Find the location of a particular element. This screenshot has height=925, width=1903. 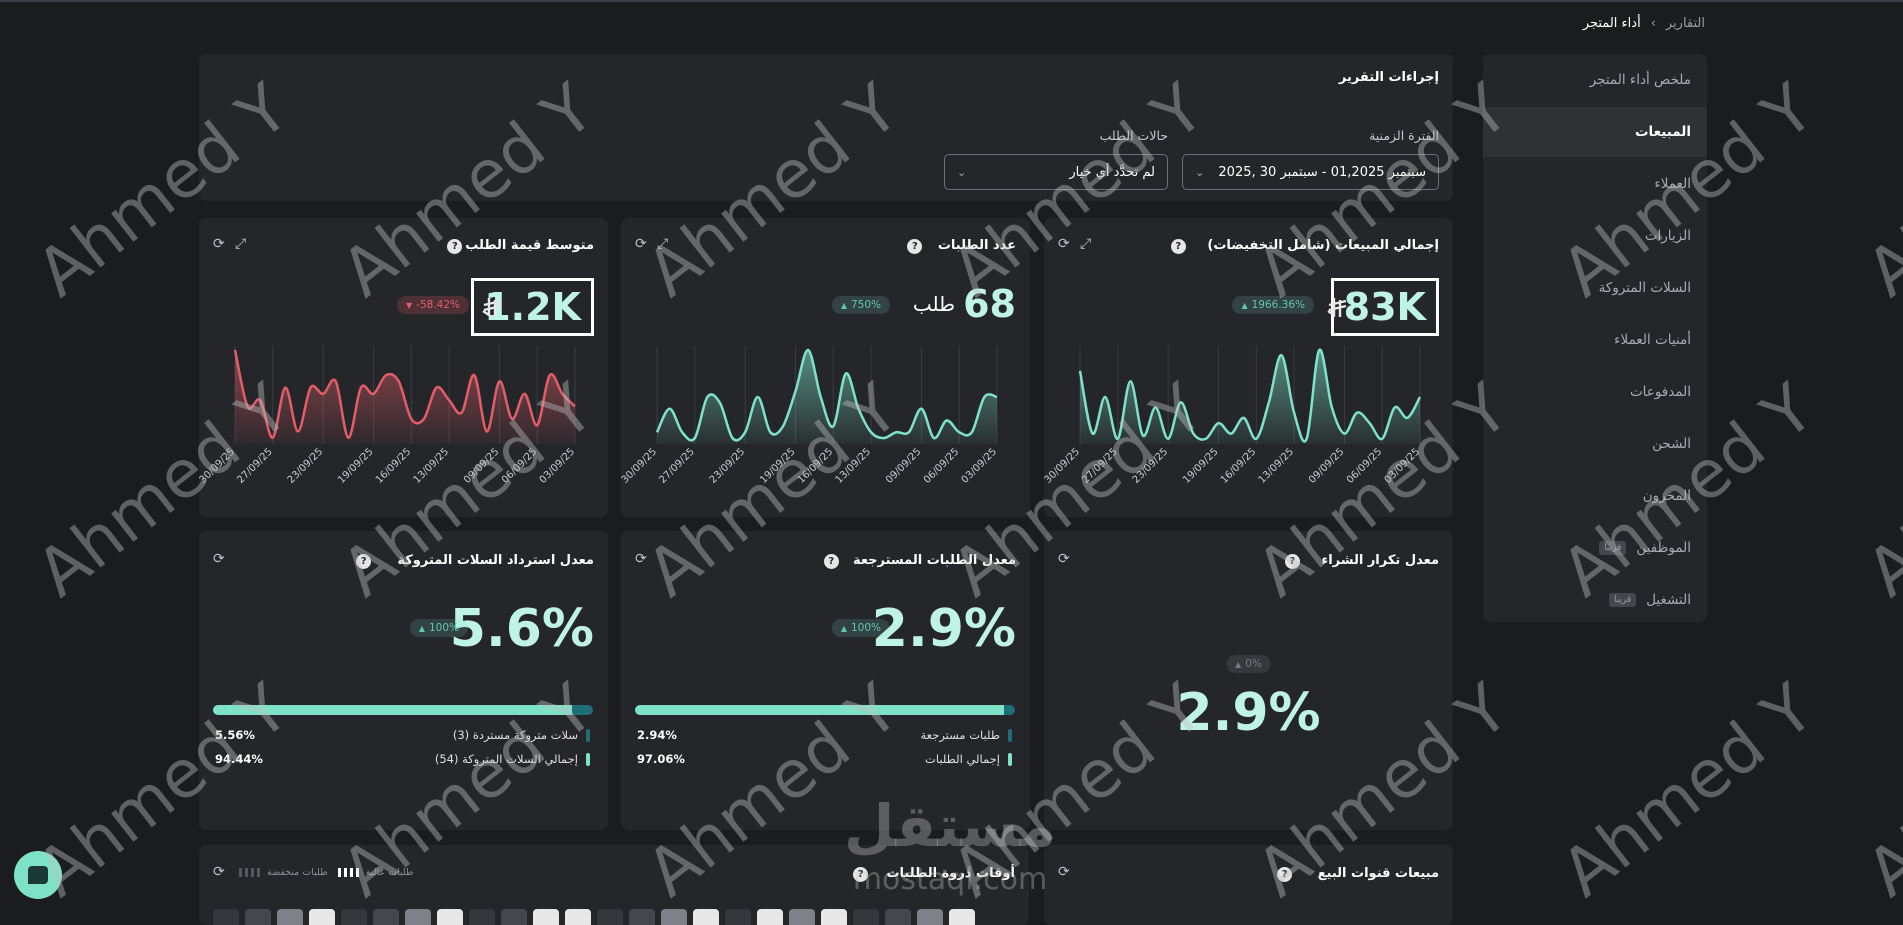

legend-row: إجمالي الطلبات 97.06% is located at coordinates (824, 759).